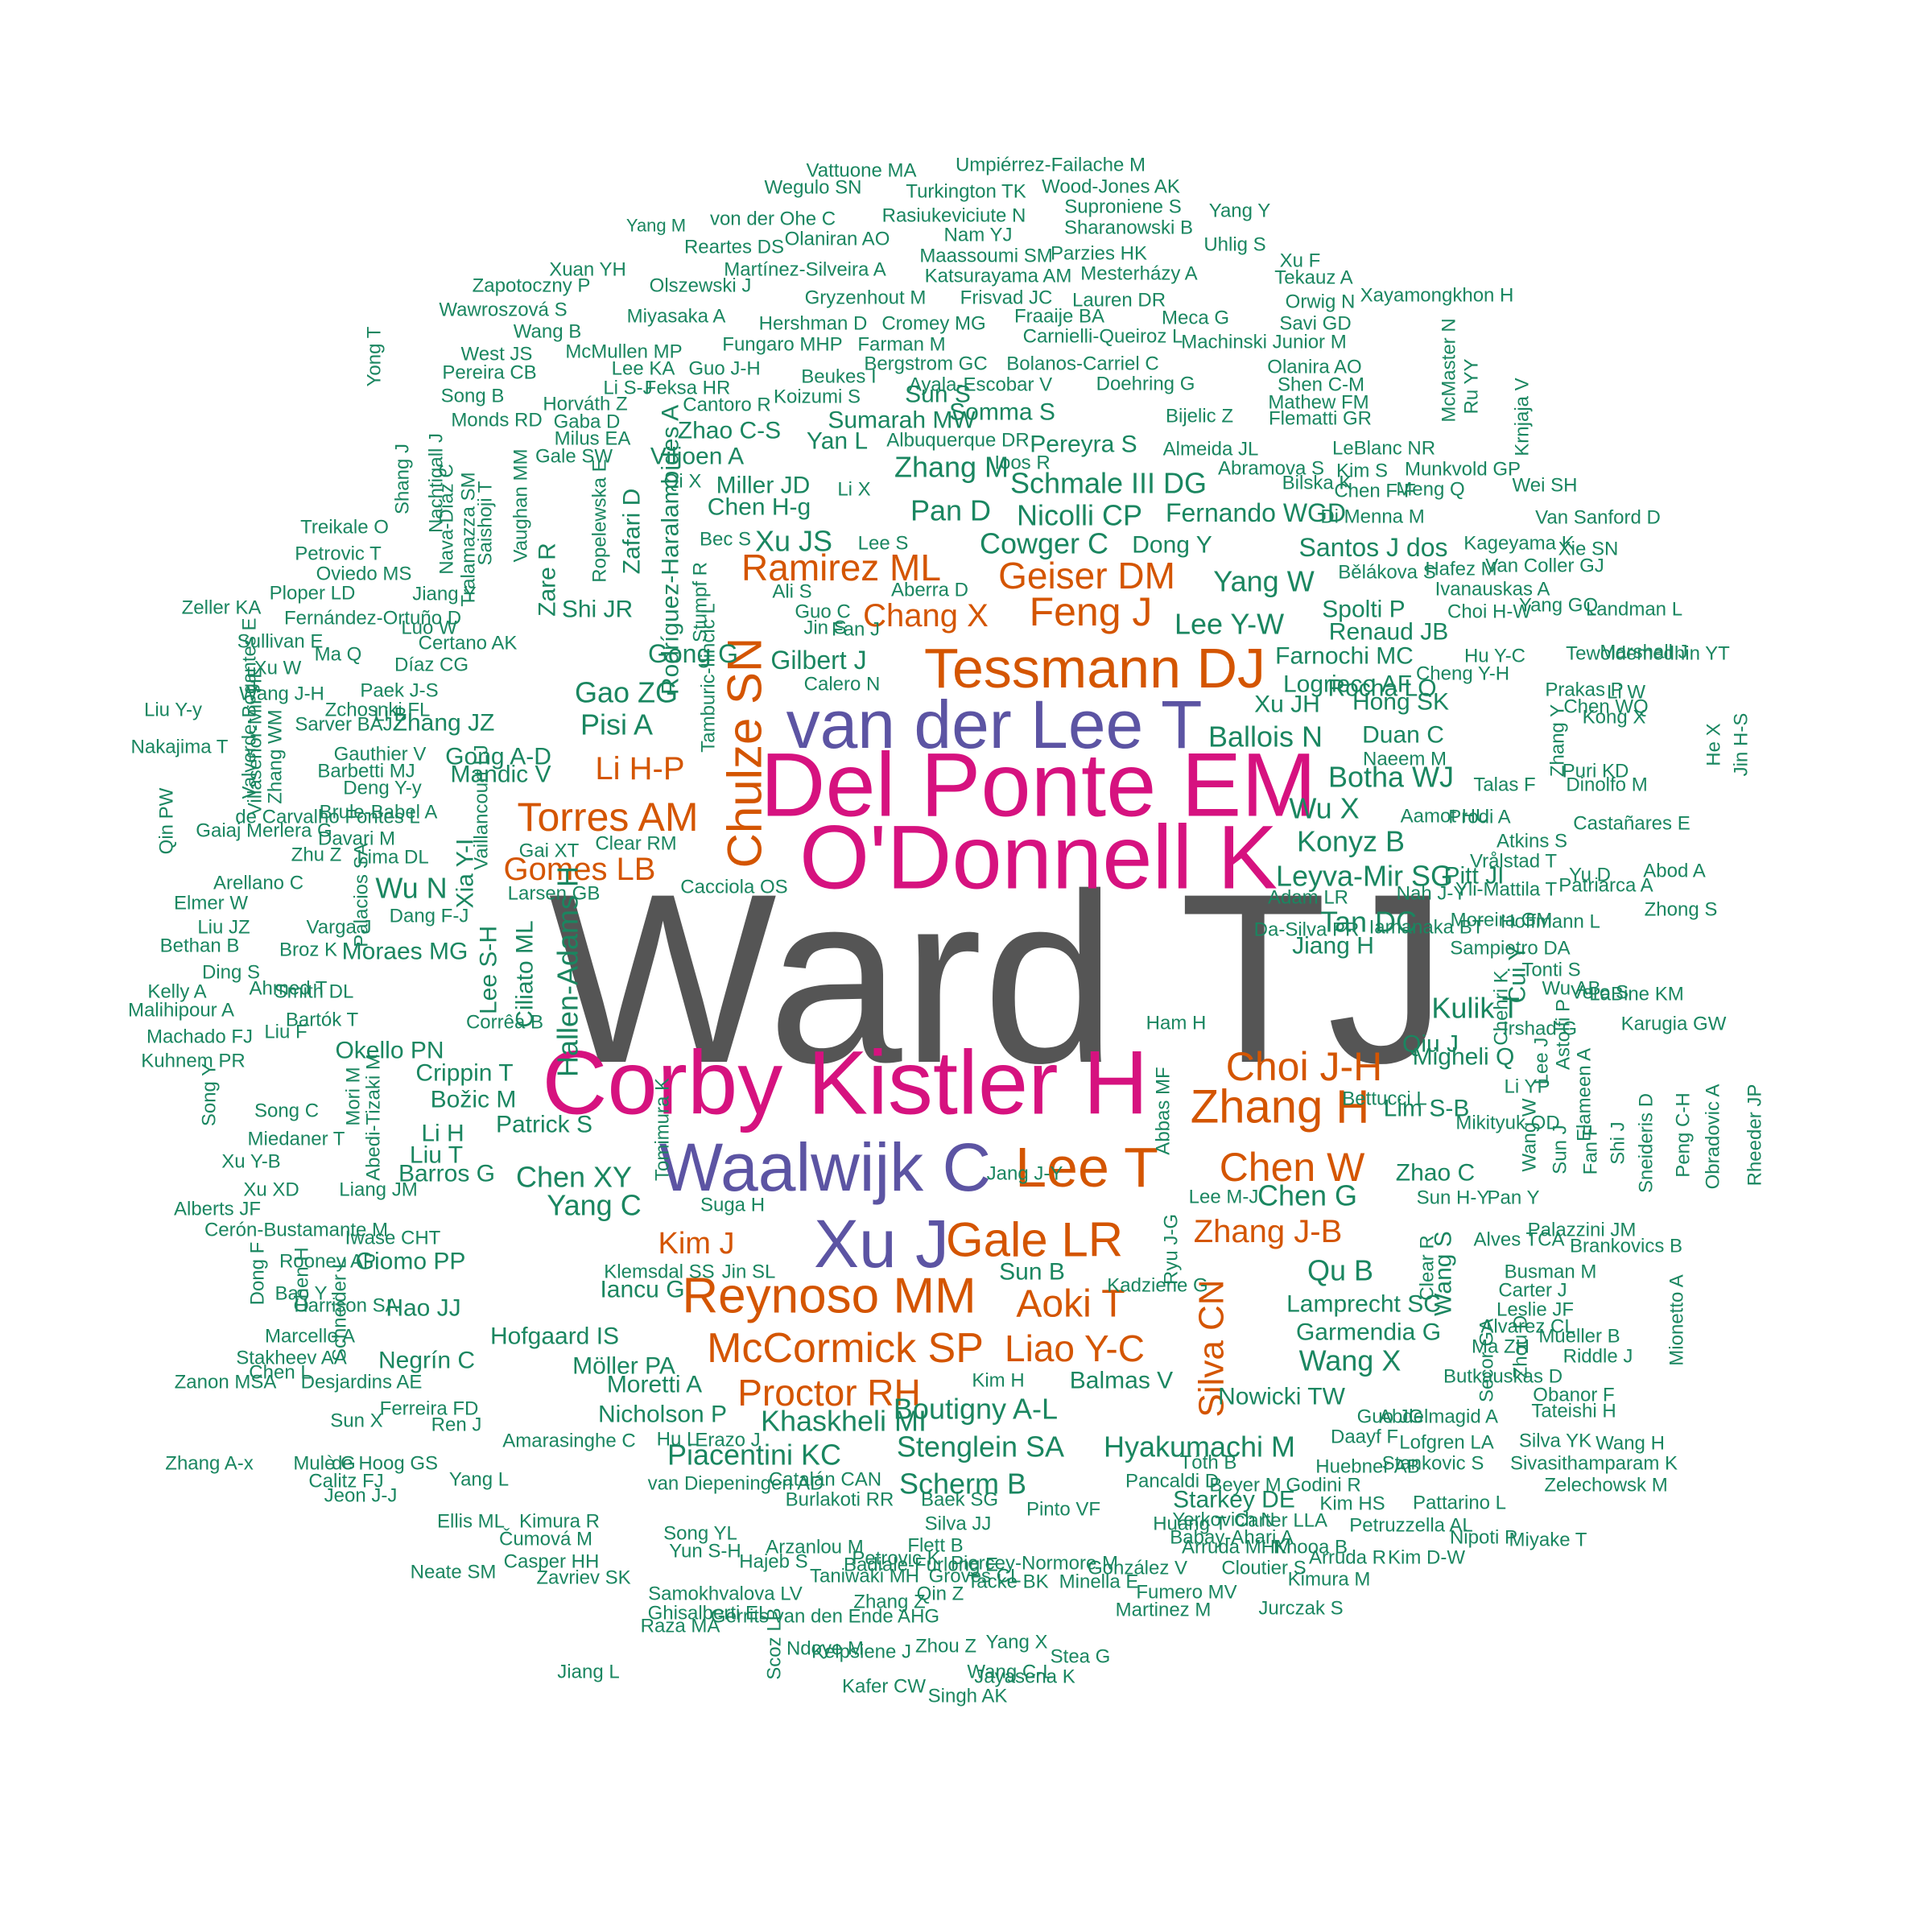 The height and width of the screenshot is (1932, 1932). What do you see at coordinates (1514, 1198) in the screenshot?
I see `author-word: Pan Y` at bounding box center [1514, 1198].